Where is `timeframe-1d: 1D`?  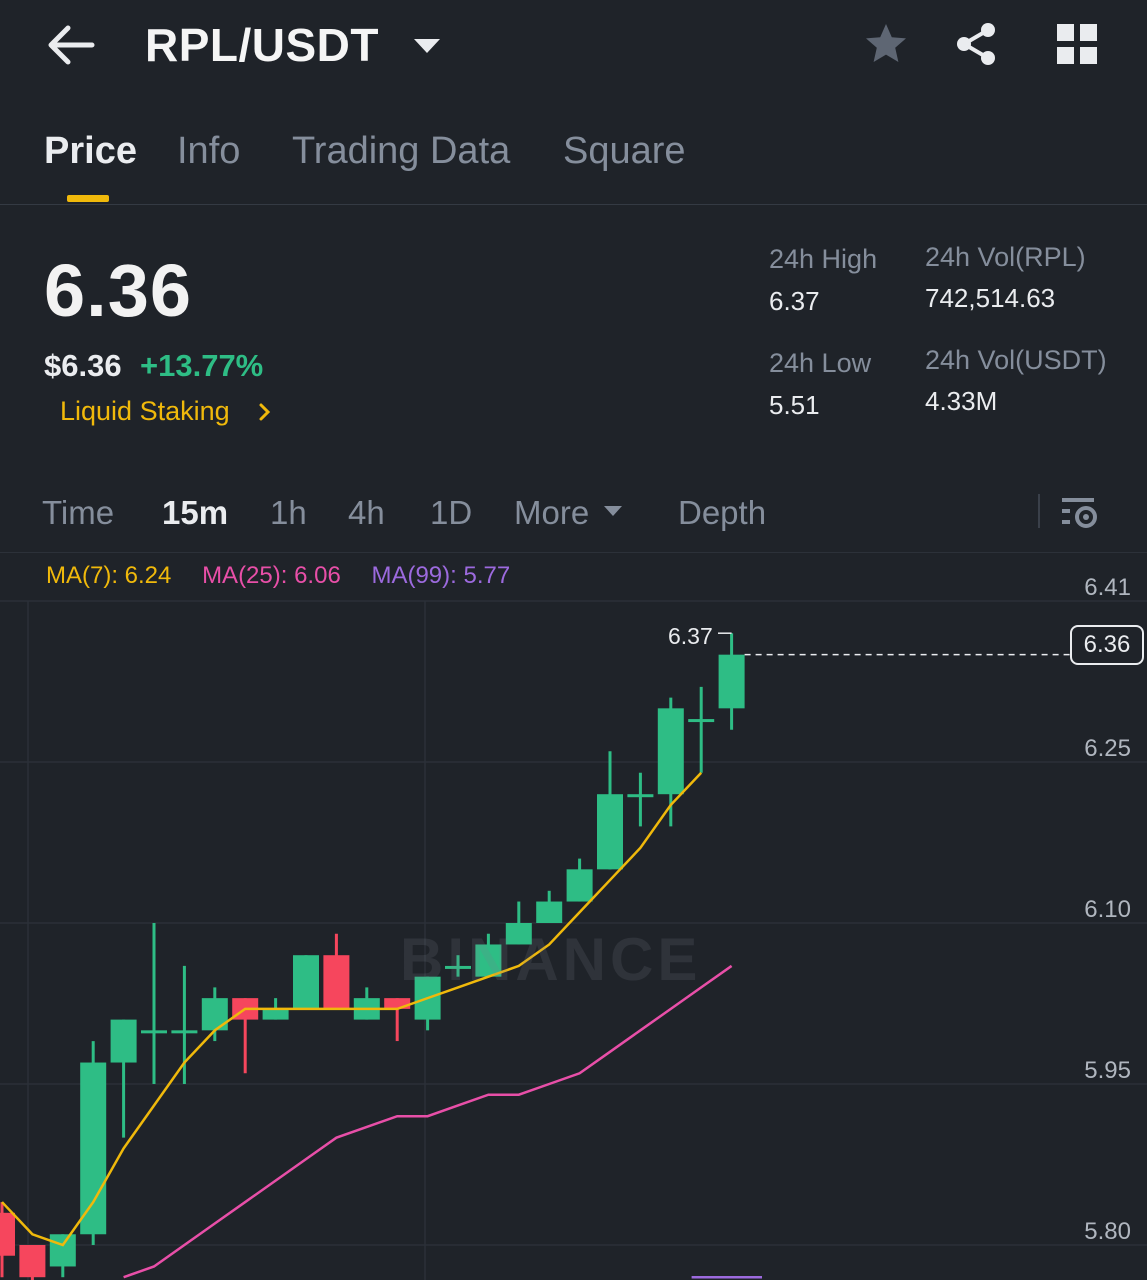
timeframe-1d: 1D is located at coordinates (451, 512).